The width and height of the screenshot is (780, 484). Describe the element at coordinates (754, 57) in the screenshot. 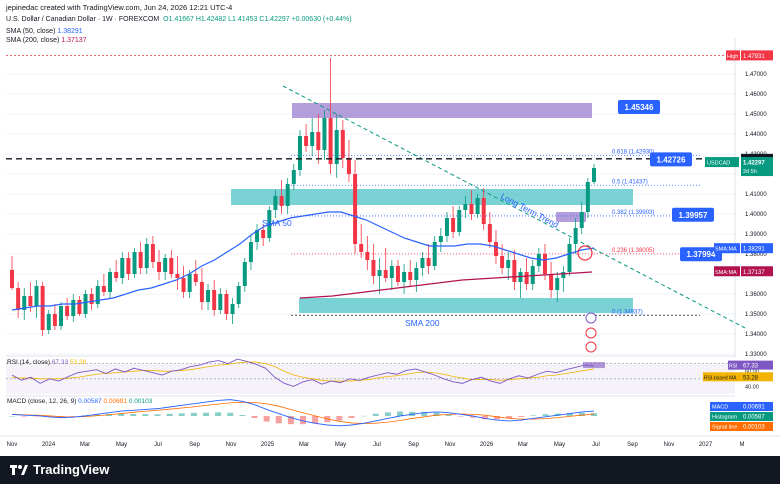

I see `high-tag-text: 1.47931` at that location.